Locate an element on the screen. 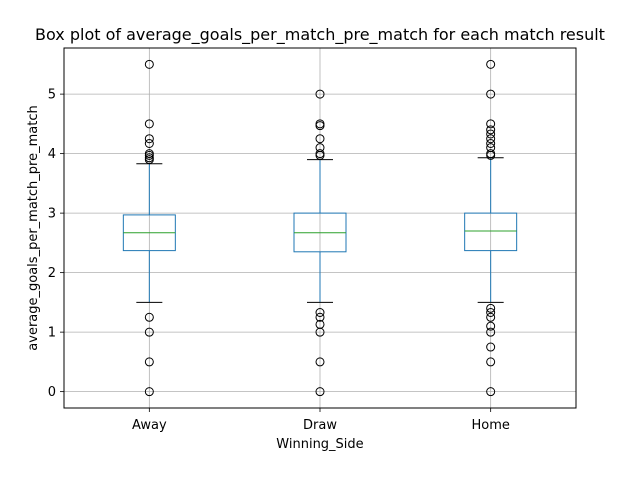 The height and width of the screenshot is (484, 640). y-tick-label: 4 is located at coordinates (52, 154).